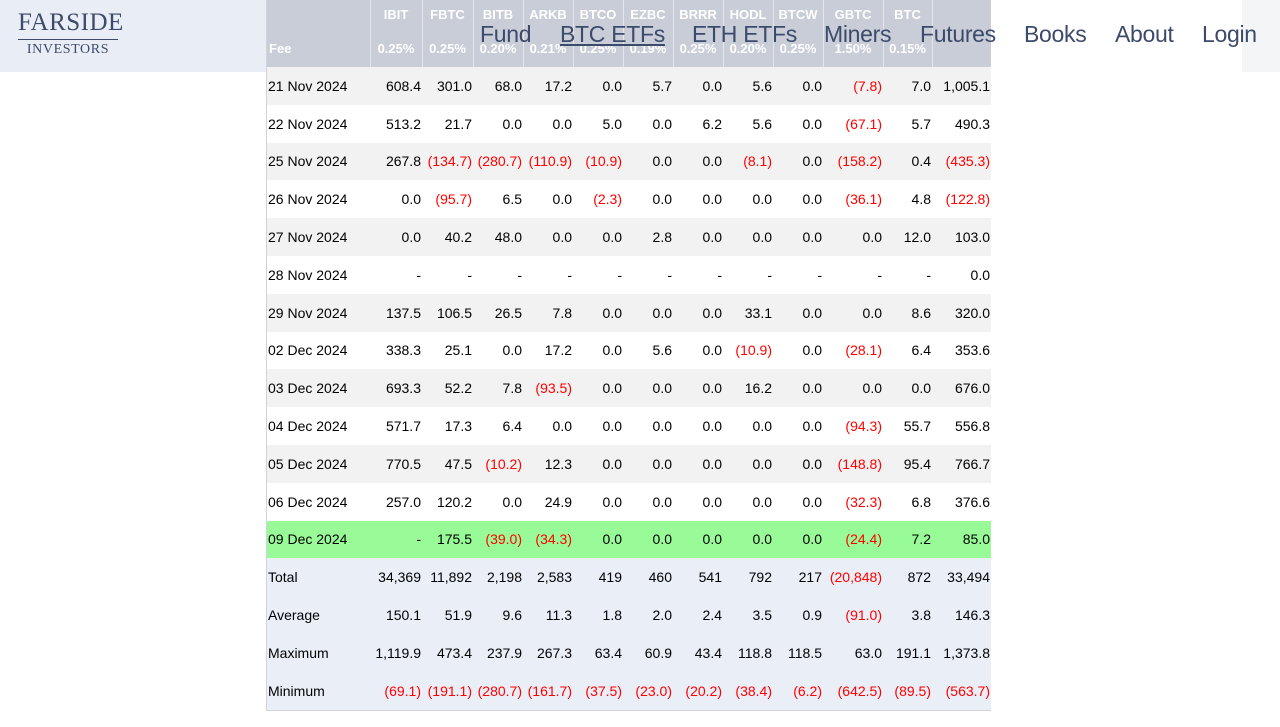 The image size is (1280, 727). Describe the element at coordinates (447, 652) in the screenshot. I see `flow-cell: 473.4` at that location.